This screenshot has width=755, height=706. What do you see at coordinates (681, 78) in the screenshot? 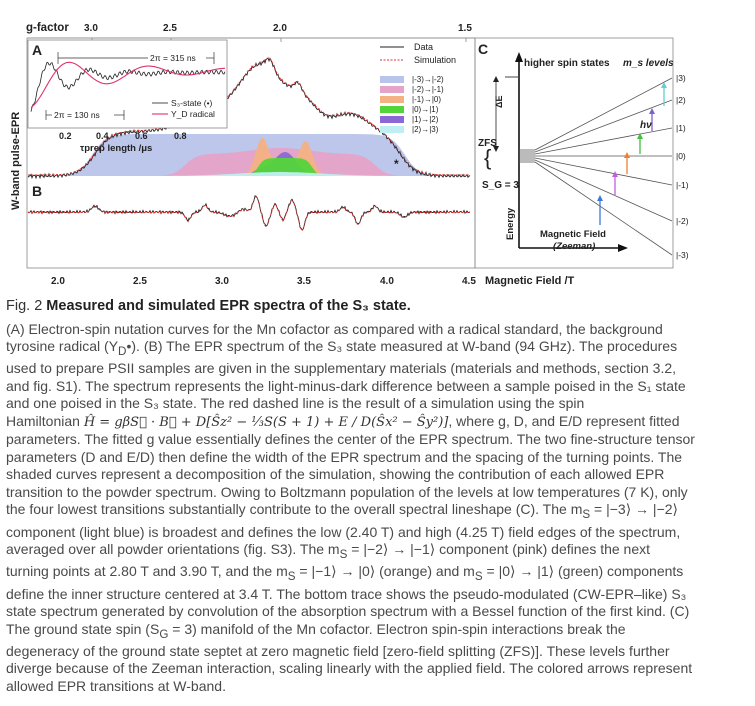
I see `ms-level-label: |3)` at bounding box center [681, 78].